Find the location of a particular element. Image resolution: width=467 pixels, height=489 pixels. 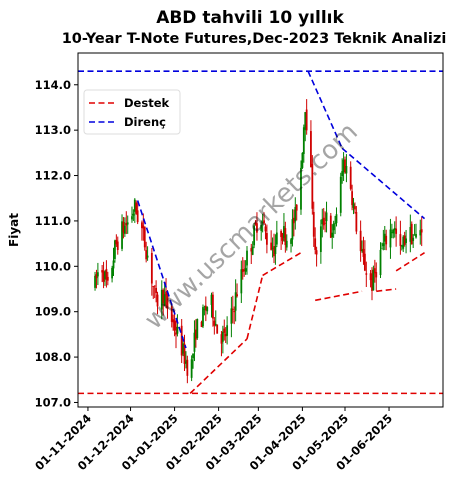

resistance-line is located at coordinates (383, 183).